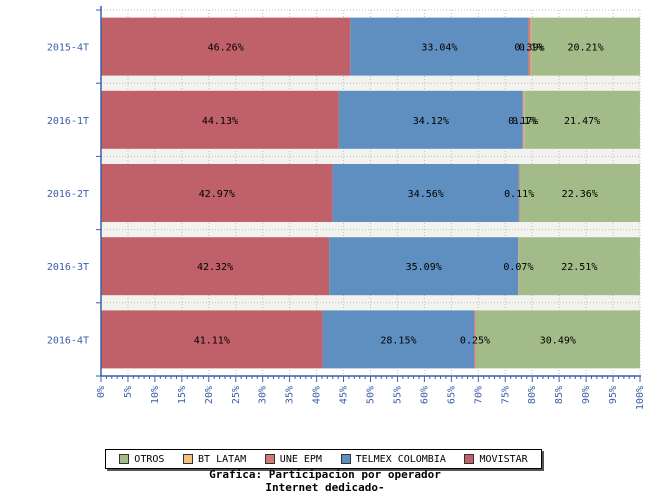  I want to click on y-tick-label: 2016-1T, so click(68, 121).